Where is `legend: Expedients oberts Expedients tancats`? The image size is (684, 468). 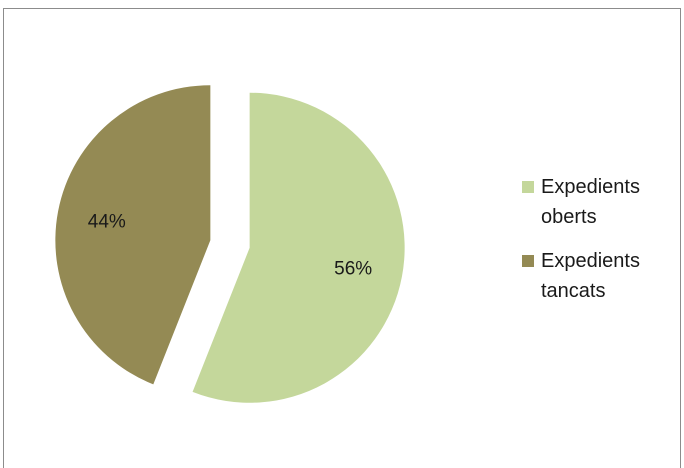
legend: Expedients oberts Expedients tancats is located at coordinates (596, 246).